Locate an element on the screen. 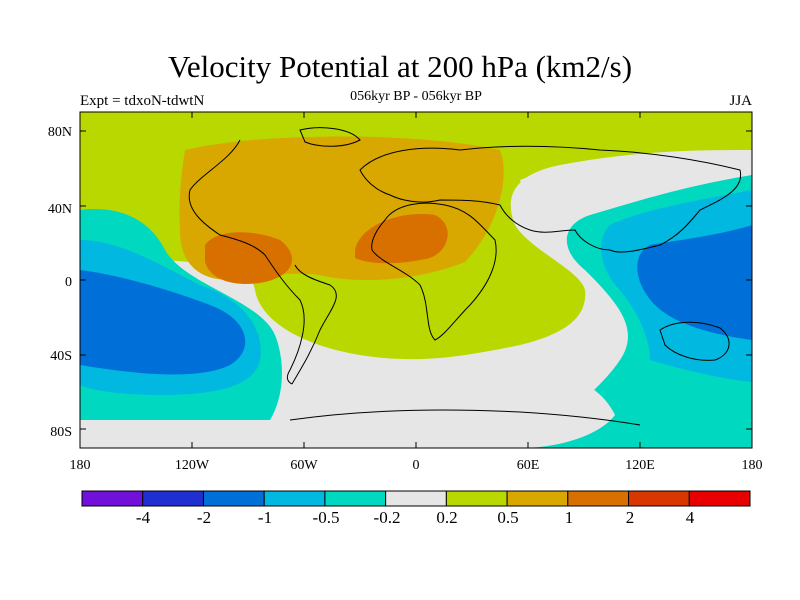 The height and width of the screenshot is (600, 800). colorbar-label: -2 is located at coordinates (204, 517).